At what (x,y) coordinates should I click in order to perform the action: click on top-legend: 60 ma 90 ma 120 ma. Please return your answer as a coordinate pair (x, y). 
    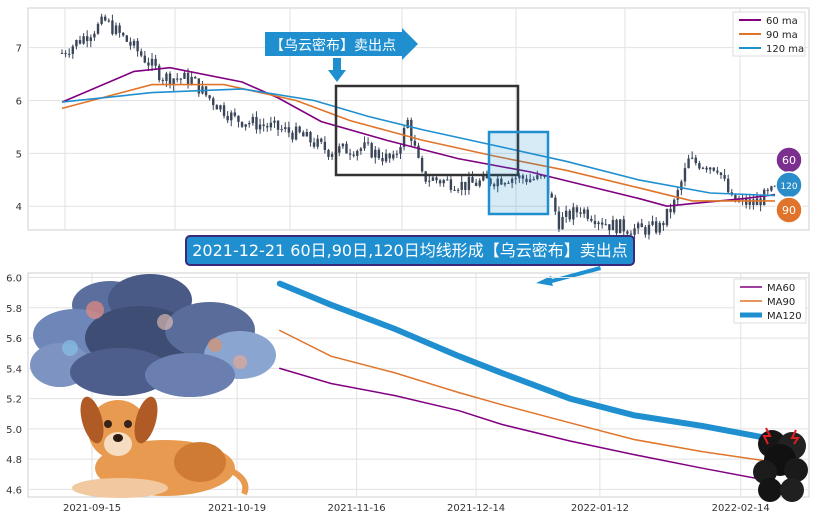
    Looking at the image, I should click on (769, 34).